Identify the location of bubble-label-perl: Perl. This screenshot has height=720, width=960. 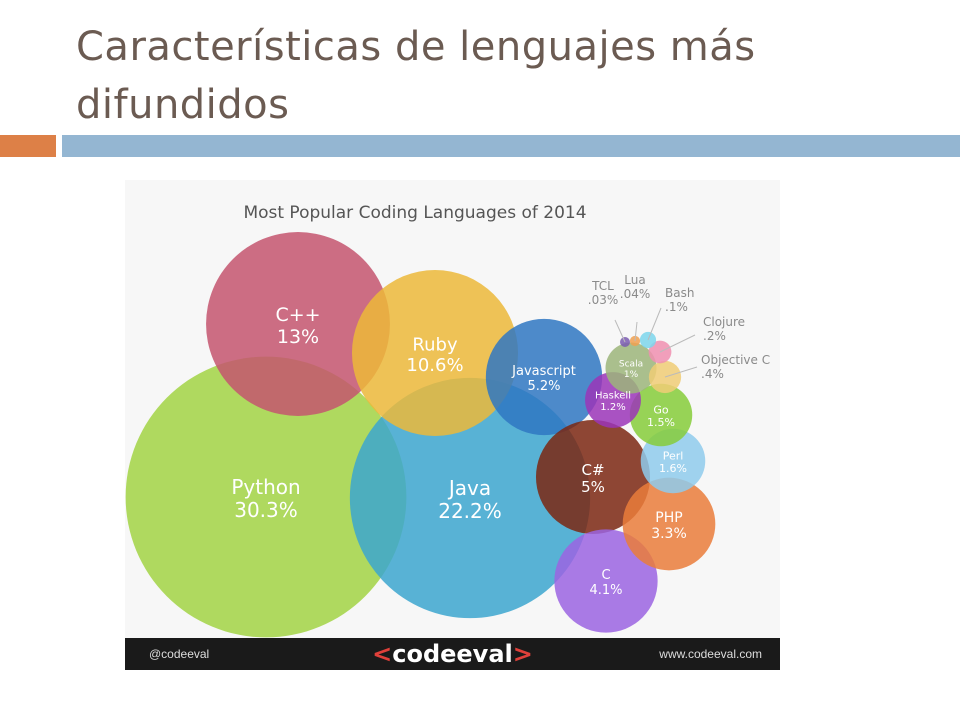
(673, 455).